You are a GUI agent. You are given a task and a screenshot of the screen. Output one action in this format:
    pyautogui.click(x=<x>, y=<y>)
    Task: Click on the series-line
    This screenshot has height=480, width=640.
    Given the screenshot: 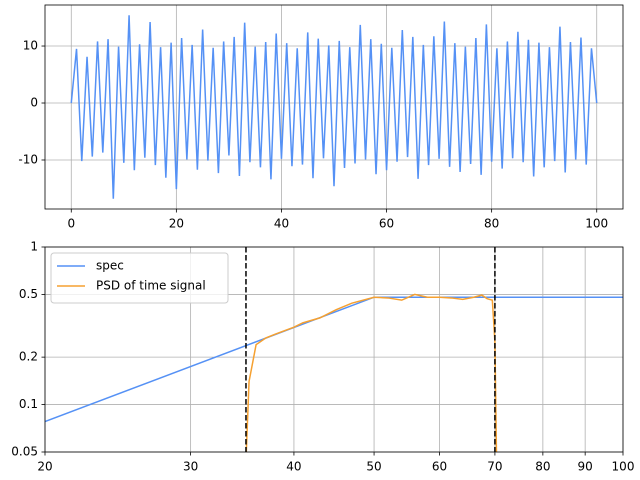 What is the action you would take?
    pyautogui.click(x=371, y=372)
    